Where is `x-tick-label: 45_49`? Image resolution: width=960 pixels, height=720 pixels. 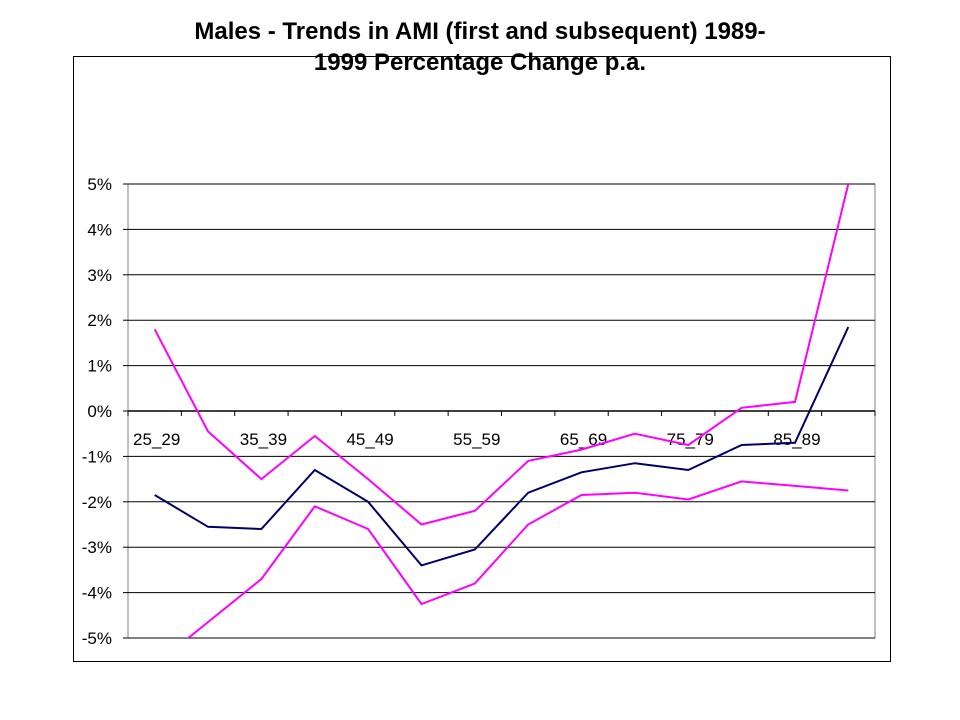 x-tick-label: 45_49 is located at coordinates (369, 439).